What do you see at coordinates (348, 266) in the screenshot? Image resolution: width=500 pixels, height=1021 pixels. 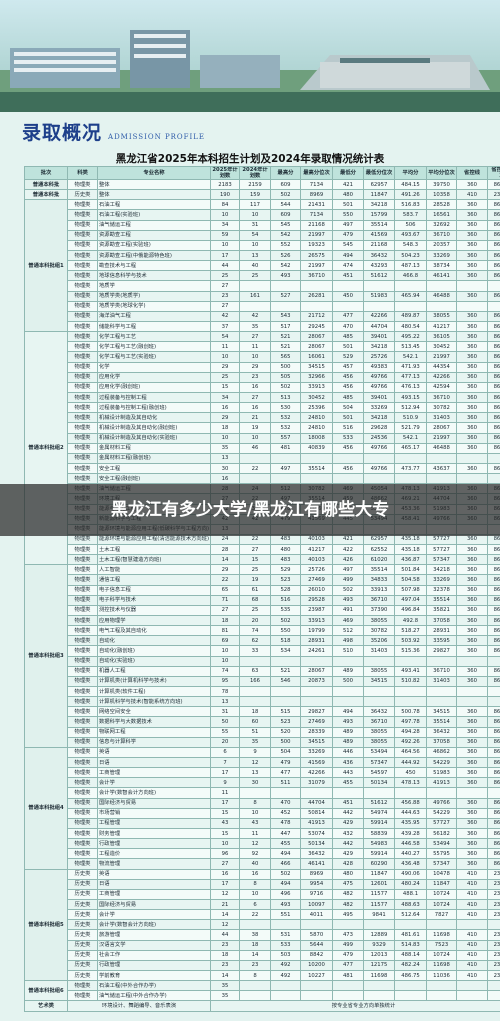 I see `number-cell: 474` at bounding box center [348, 266].